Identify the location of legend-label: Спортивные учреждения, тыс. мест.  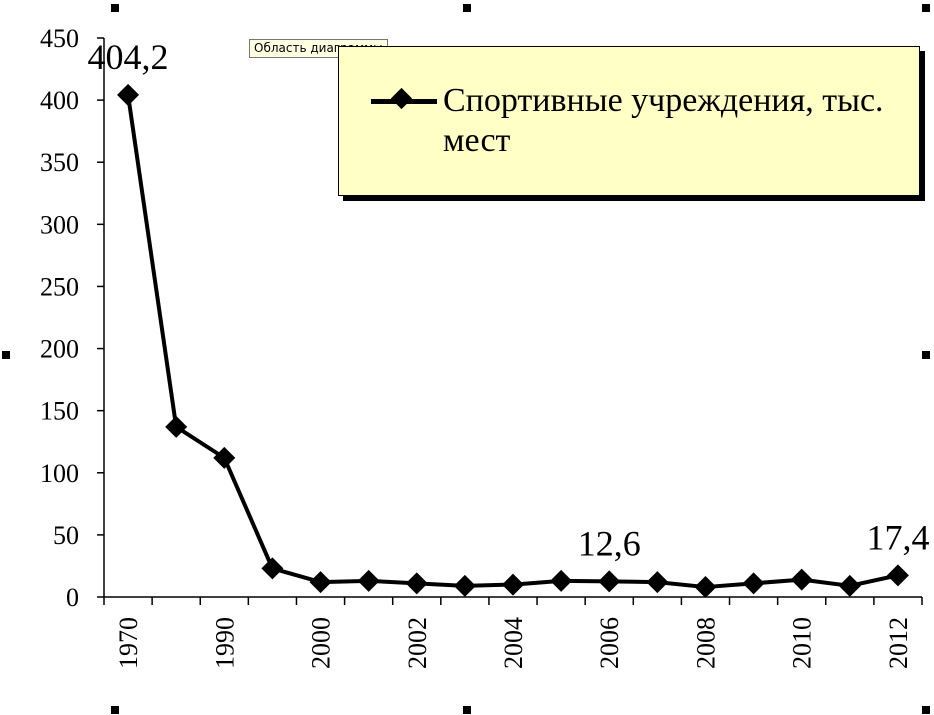
(663, 120).